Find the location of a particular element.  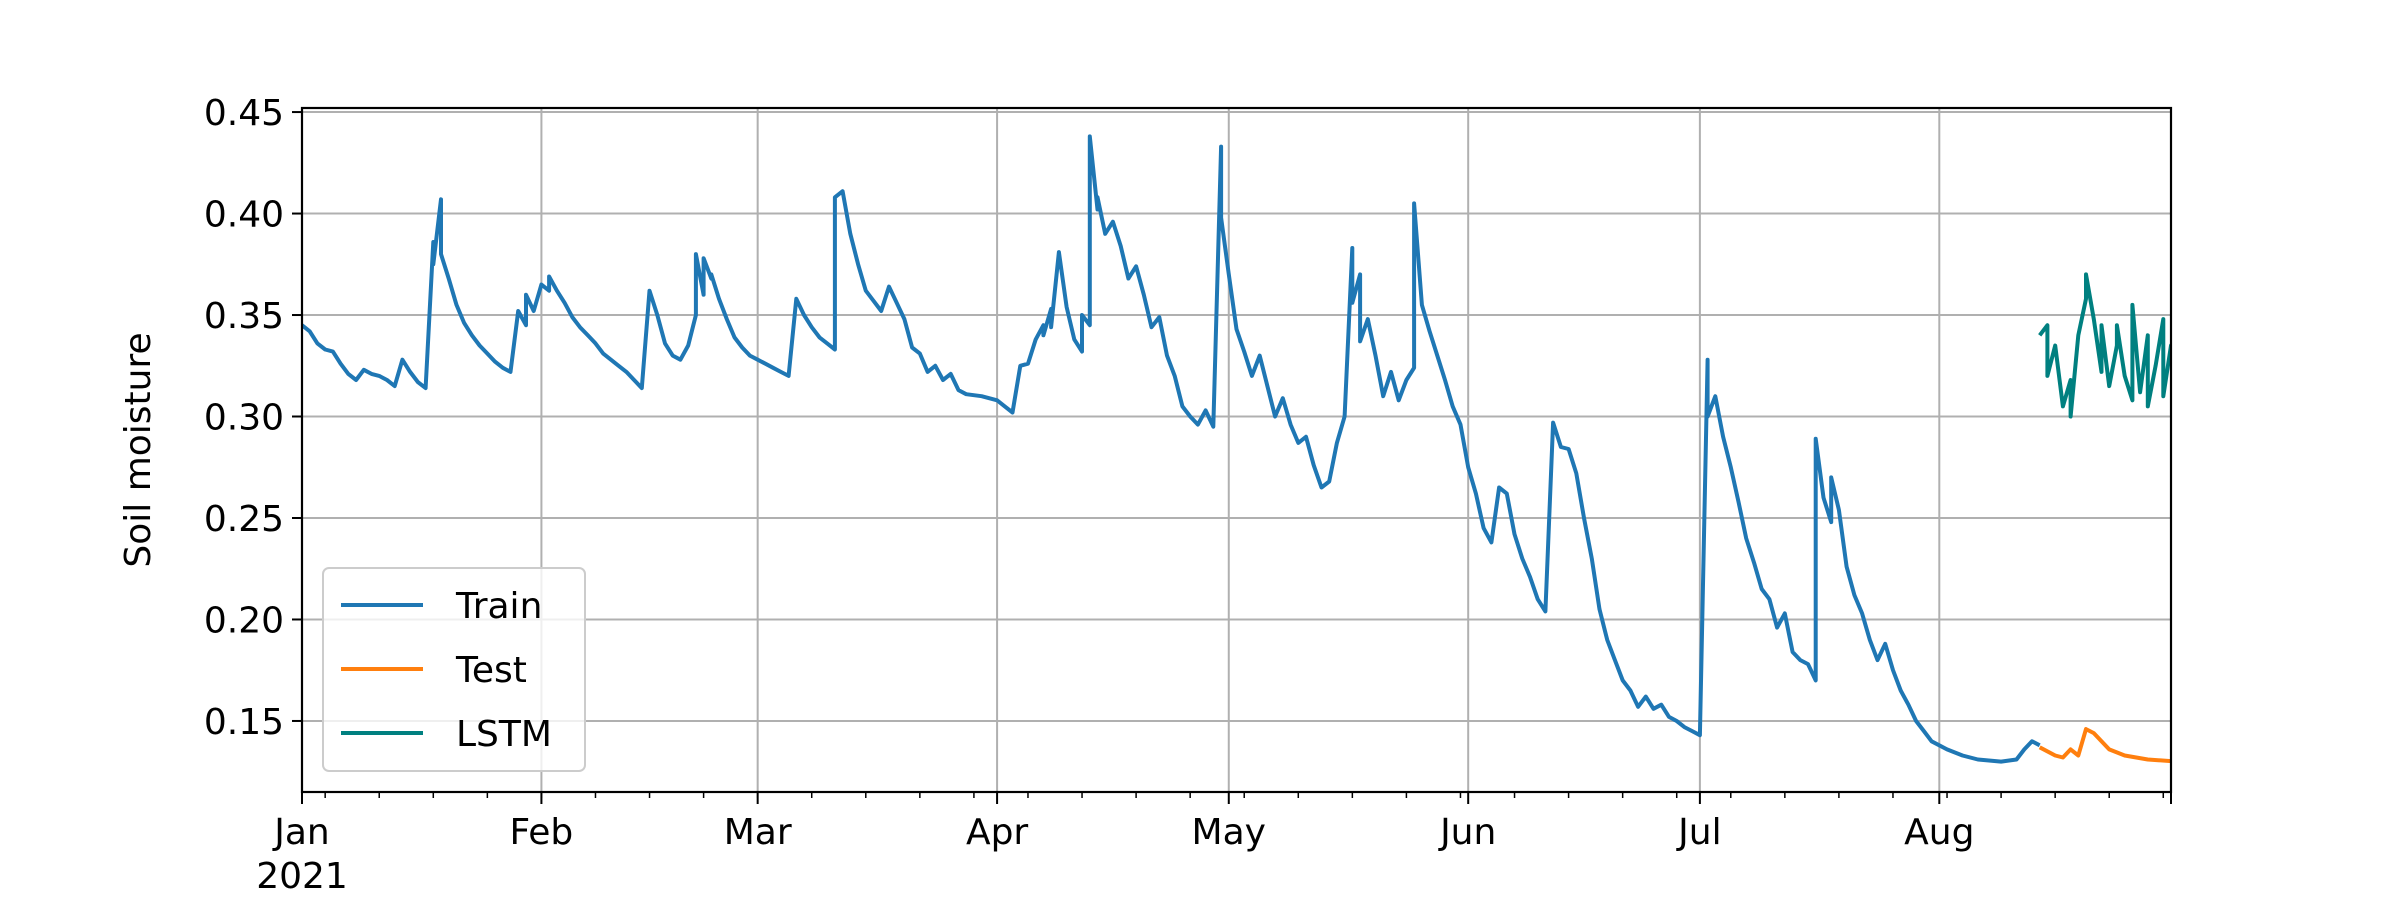

series-line-test is located at coordinates (2104, 745).